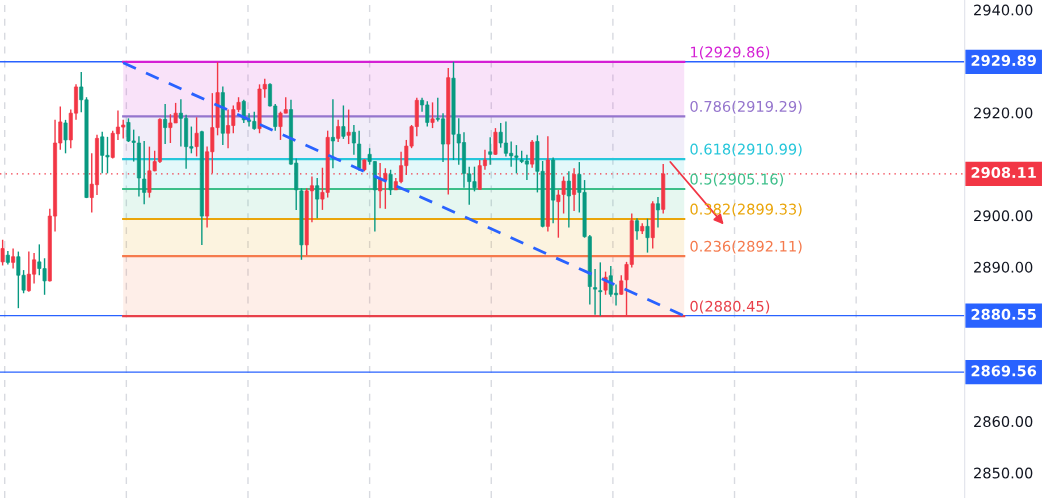  Describe the element at coordinates (1003, 113) in the screenshot. I see `y-tick-label: 2920.00` at that location.